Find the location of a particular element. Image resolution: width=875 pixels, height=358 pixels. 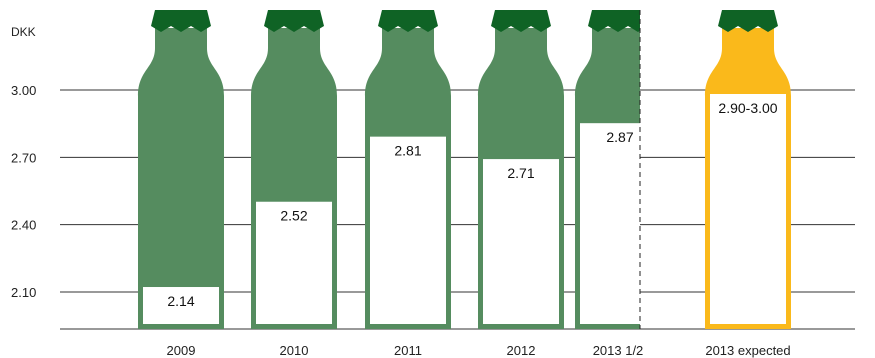

value-label: 2.14 is located at coordinates (180, 301).